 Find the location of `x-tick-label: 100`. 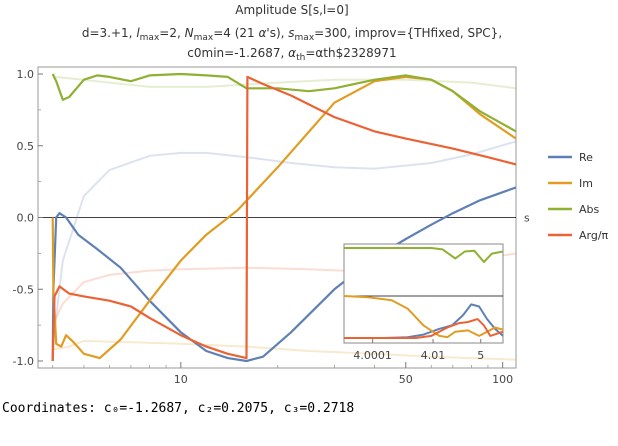

x-tick-label: 100 is located at coordinates (502, 379).